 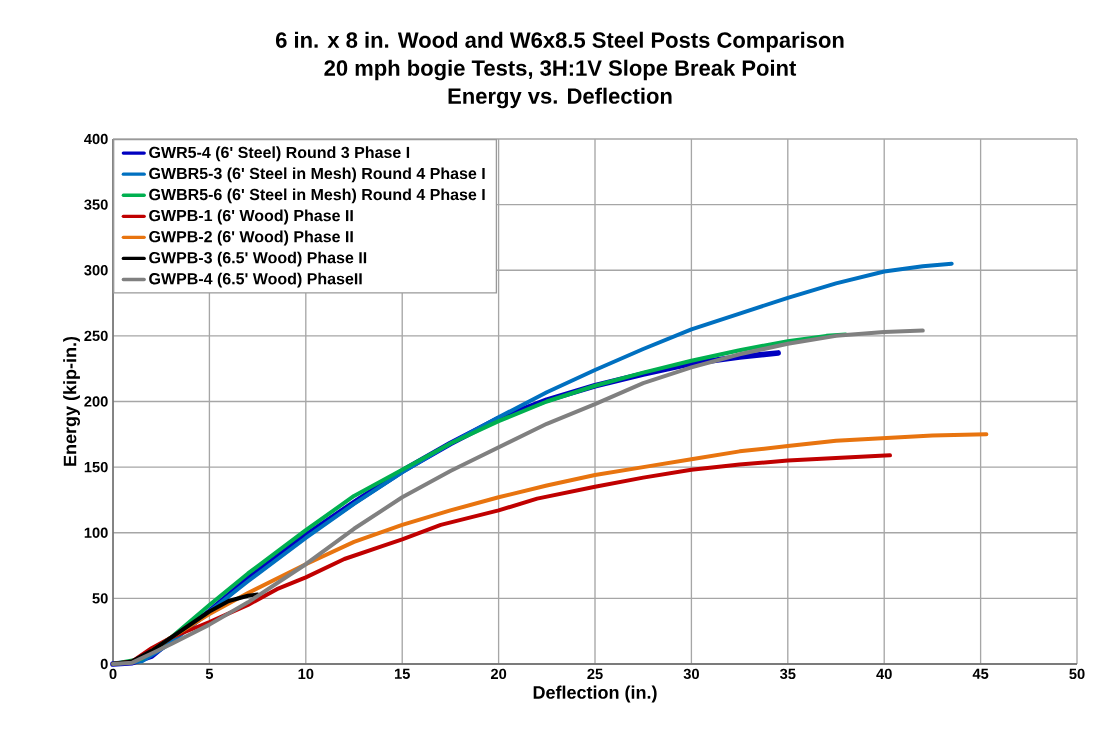 I want to click on x-tick-label: 20, so click(x=498, y=674).